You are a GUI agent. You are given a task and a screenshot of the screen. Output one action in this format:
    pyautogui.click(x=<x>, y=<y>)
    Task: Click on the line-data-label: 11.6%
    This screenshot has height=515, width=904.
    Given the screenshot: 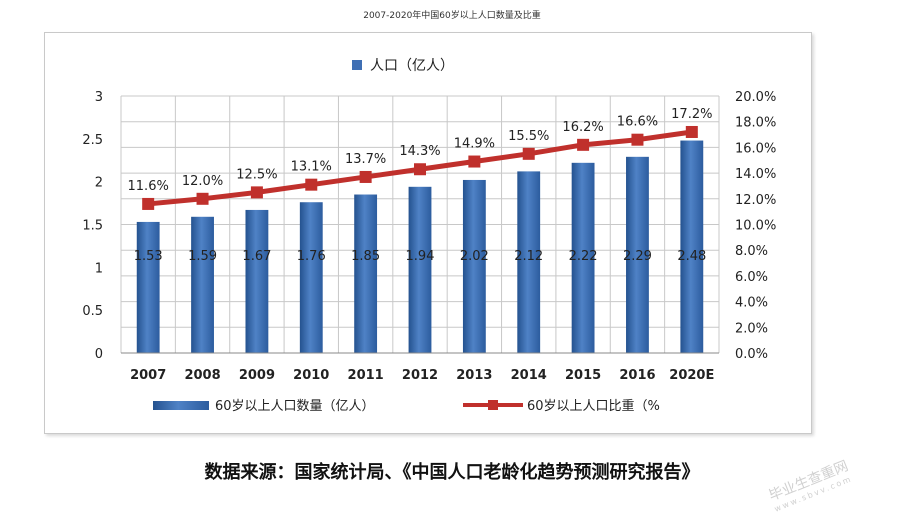 What is the action you would take?
    pyautogui.click(x=148, y=186)
    